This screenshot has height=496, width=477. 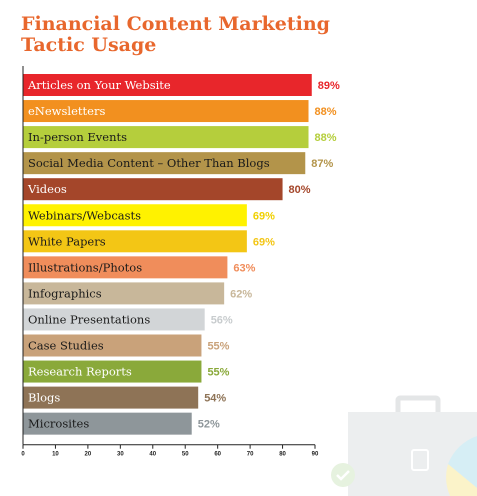 I want to click on x-tick-label: 50, so click(x=185, y=455).